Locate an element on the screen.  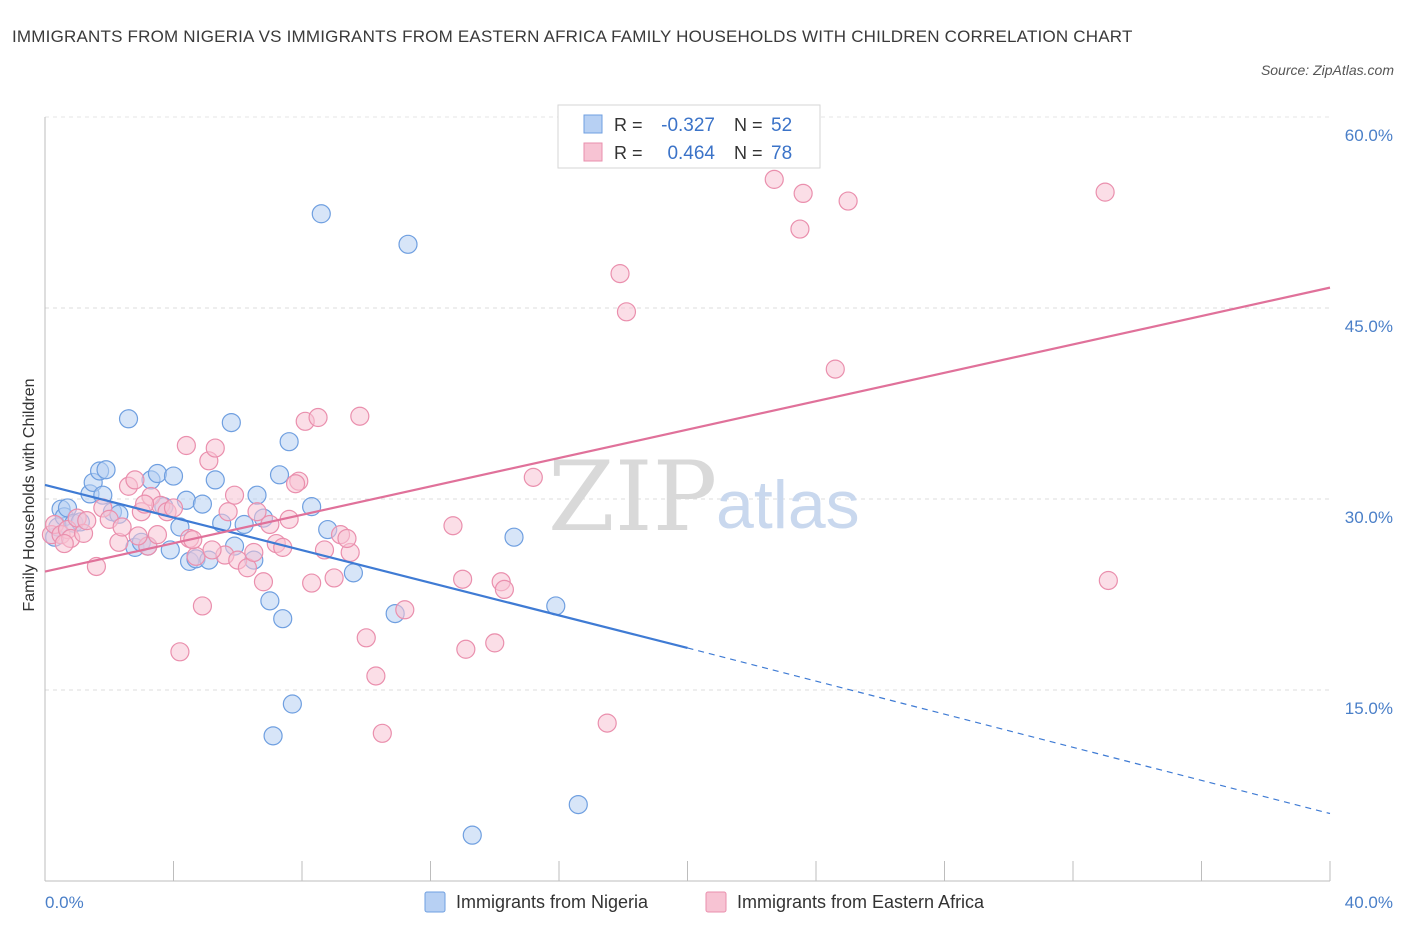
y-tick-label-1: 30.0% is located at coordinates (1369, 517).